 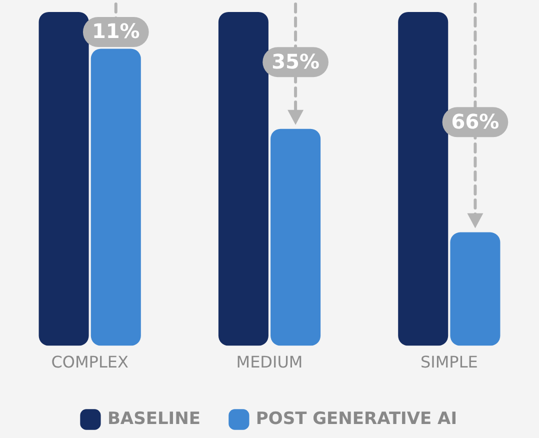 I want to click on x-tick-label: SIMPLE, so click(x=449, y=362).